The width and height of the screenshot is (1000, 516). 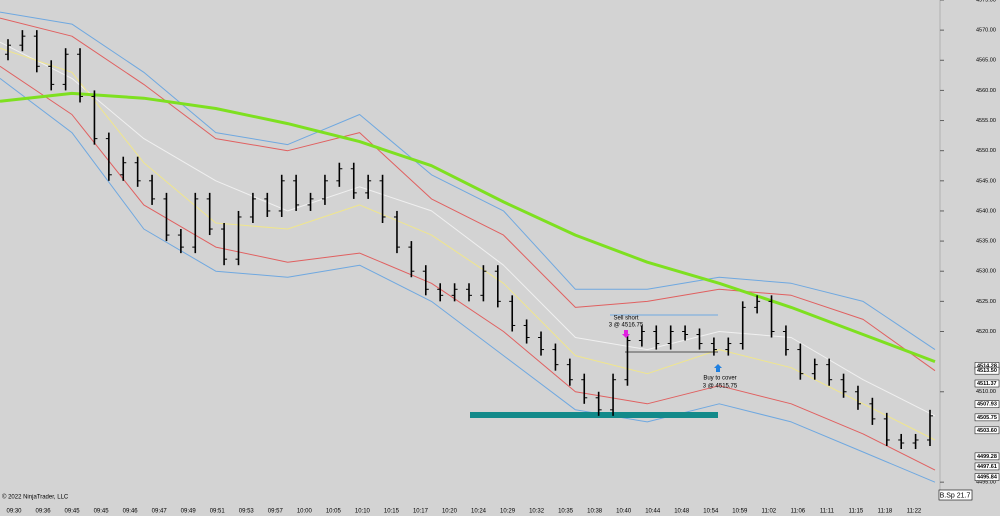 I want to click on x-tick-label: 09:30, so click(x=14, y=512).